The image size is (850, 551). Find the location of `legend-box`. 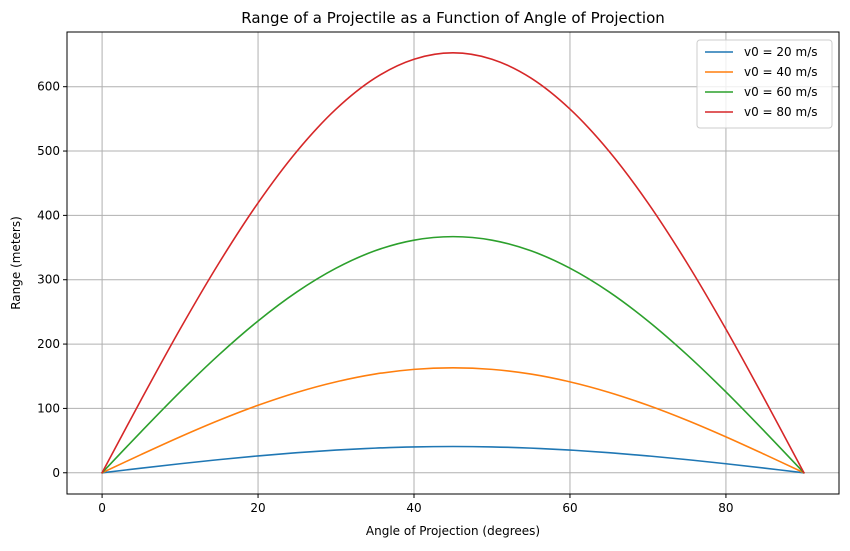

legend-box is located at coordinates (764, 84).